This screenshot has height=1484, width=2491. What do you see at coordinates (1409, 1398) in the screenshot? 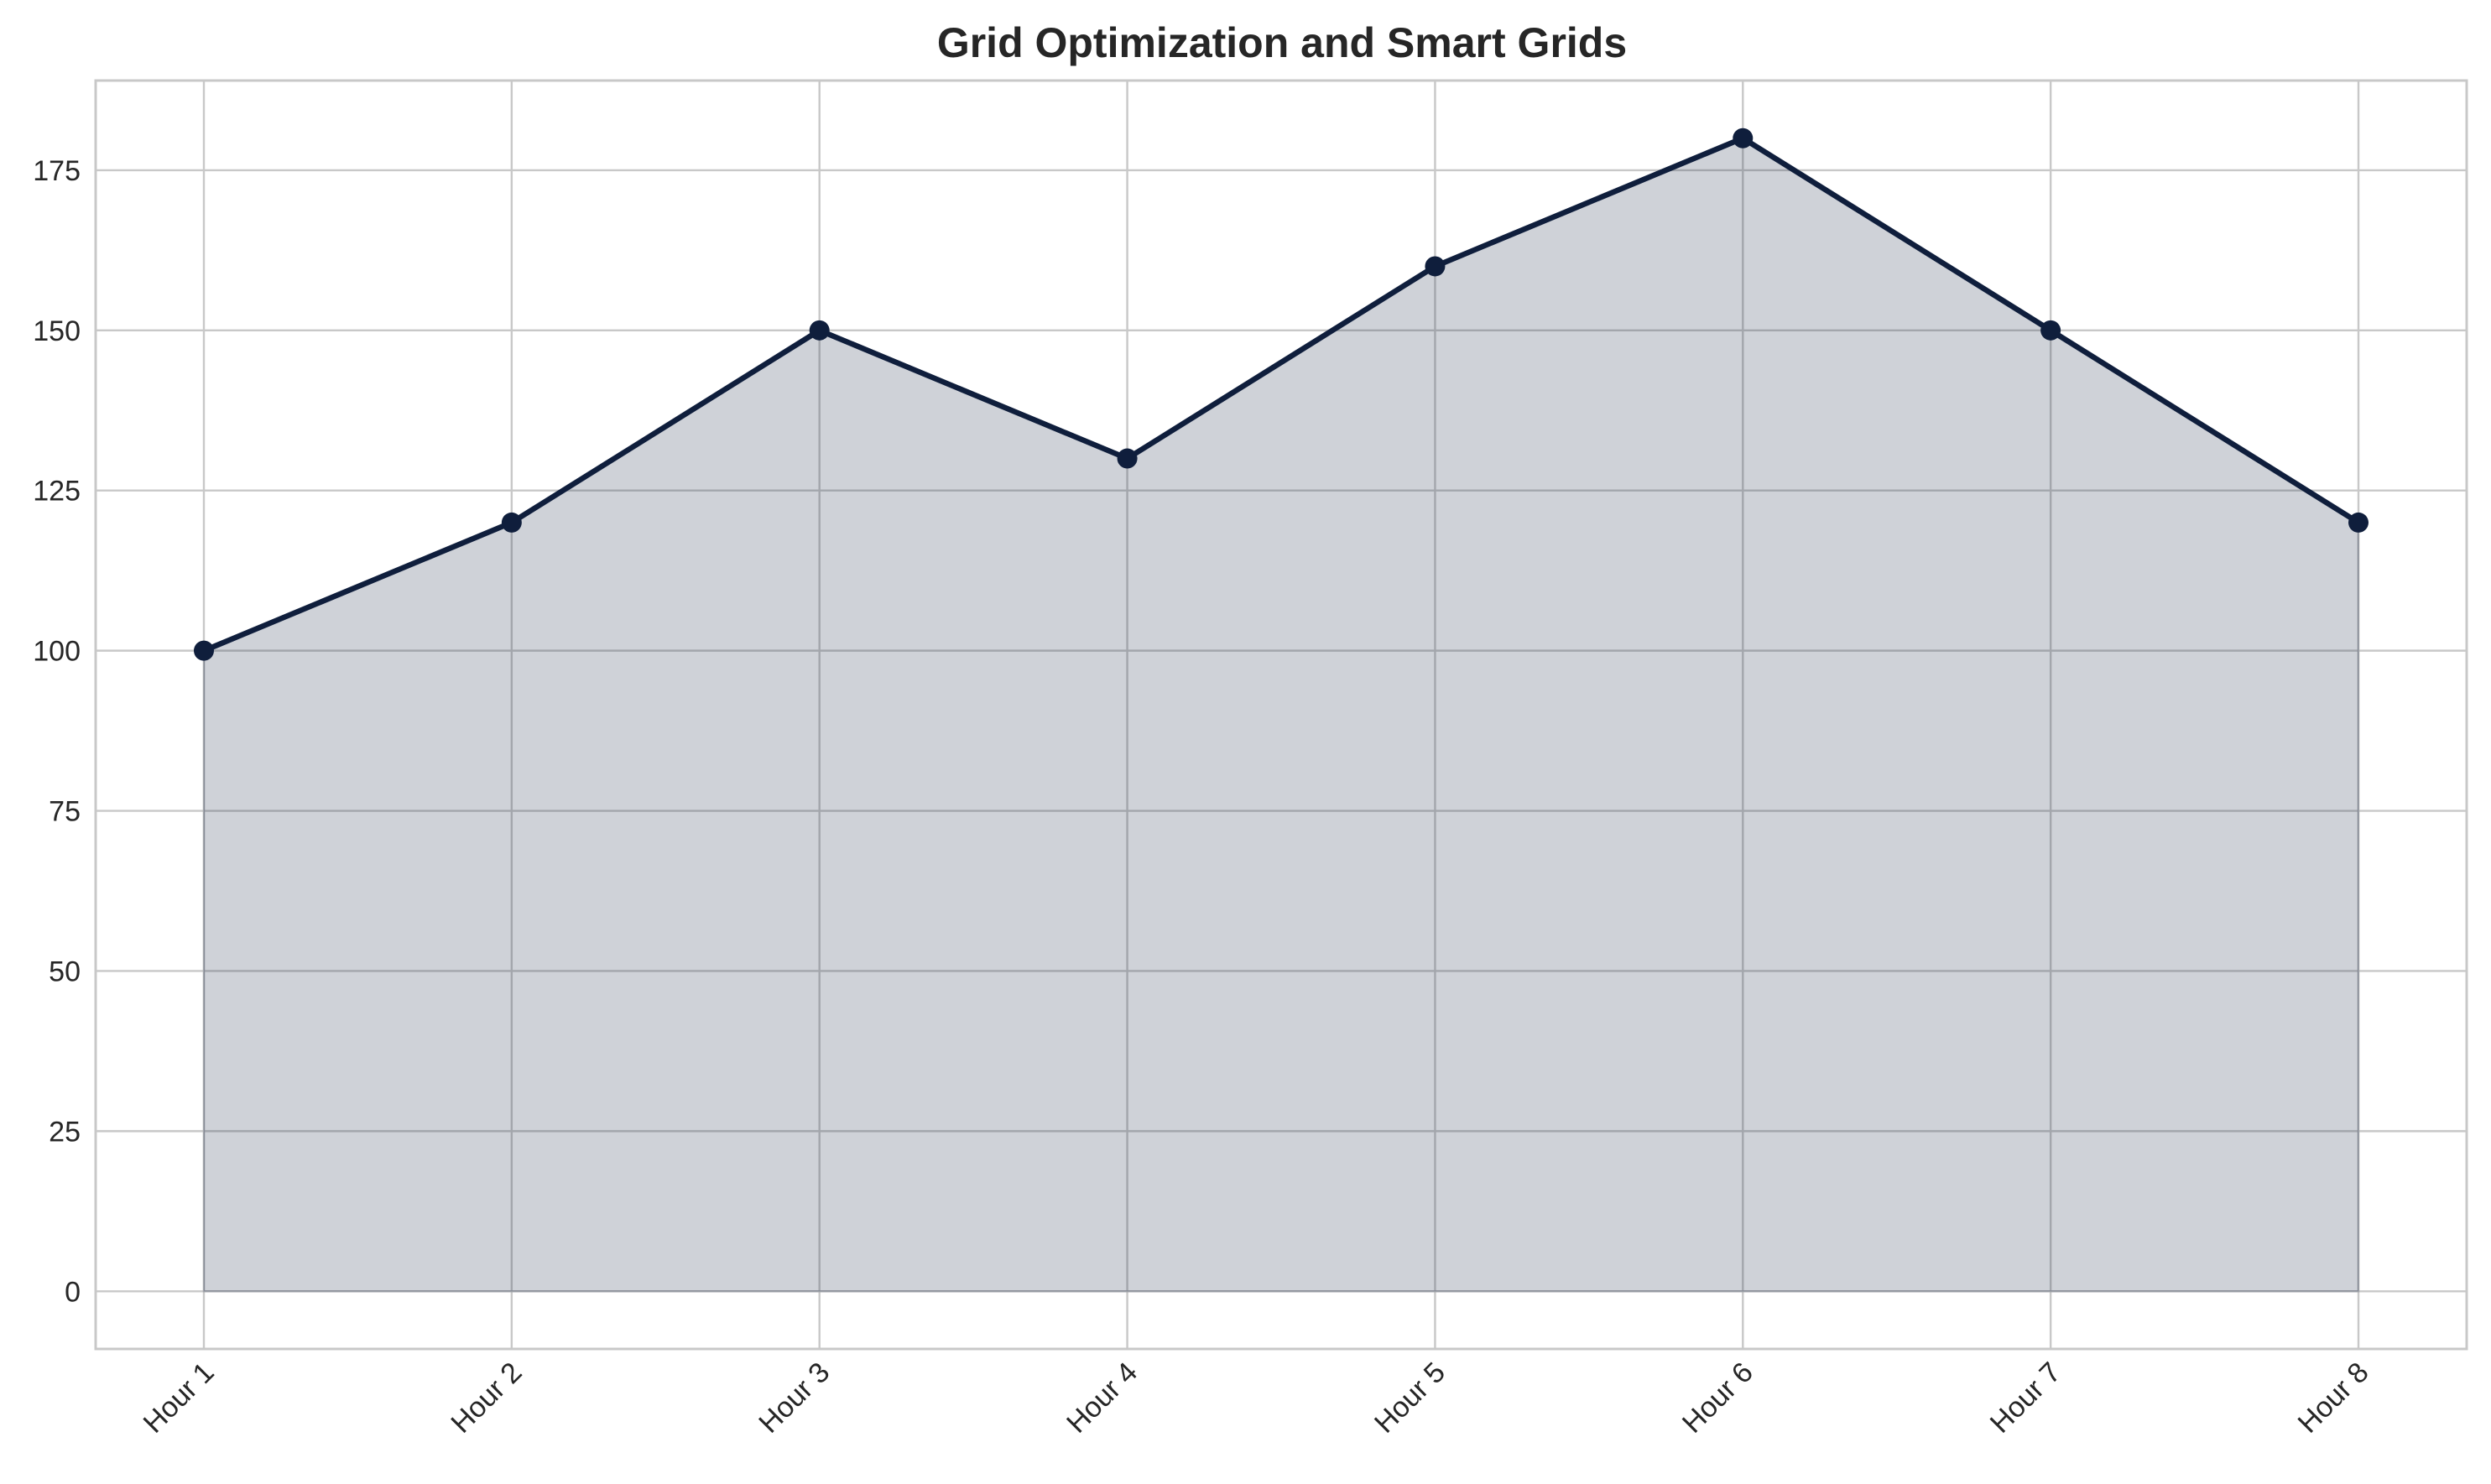
I see `x-tick-label: Hour 5` at bounding box center [1409, 1398].